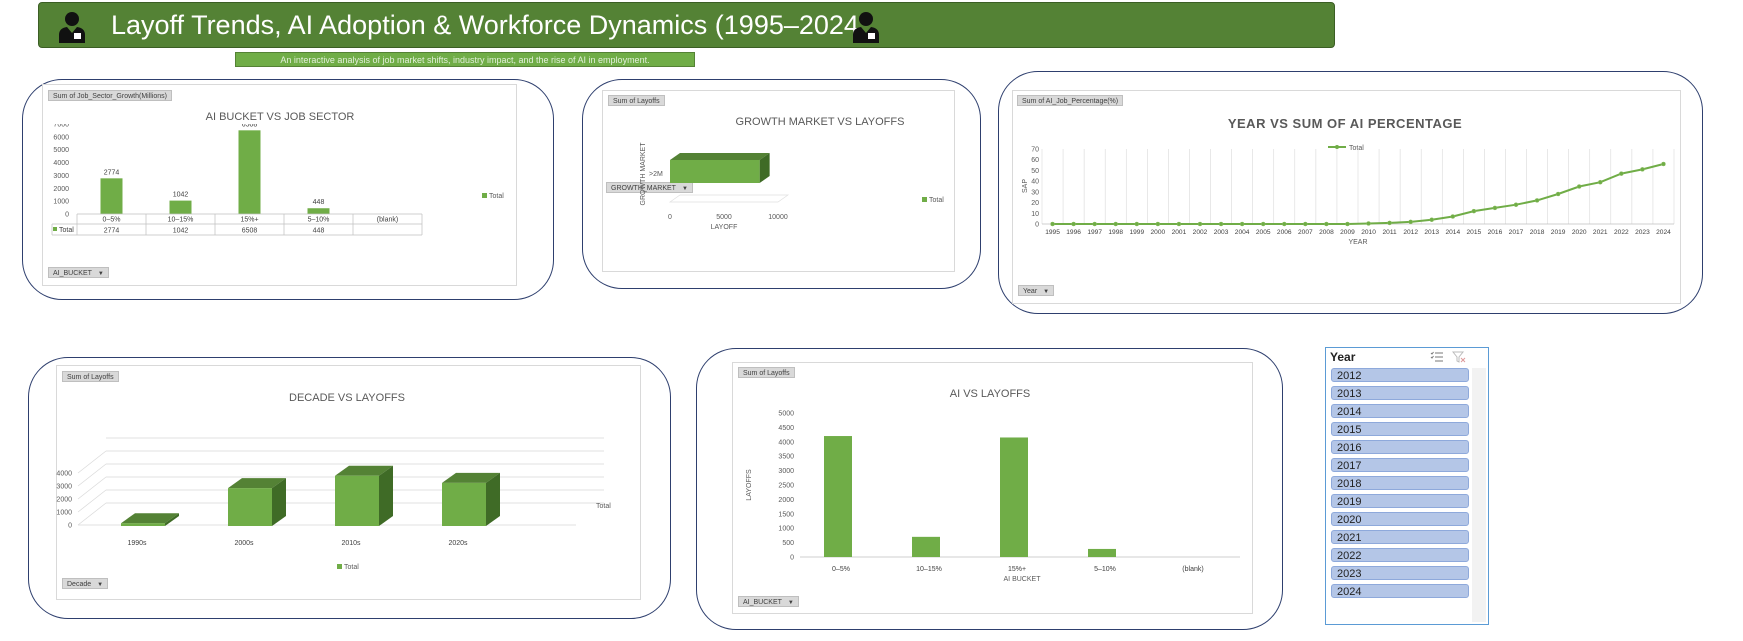 Image resolution: width=1743 pixels, height=641 pixels. Describe the element at coordinates (1036, 290) in the screenshot. I see `axis-field-dropdown: Year ▼` at that location.